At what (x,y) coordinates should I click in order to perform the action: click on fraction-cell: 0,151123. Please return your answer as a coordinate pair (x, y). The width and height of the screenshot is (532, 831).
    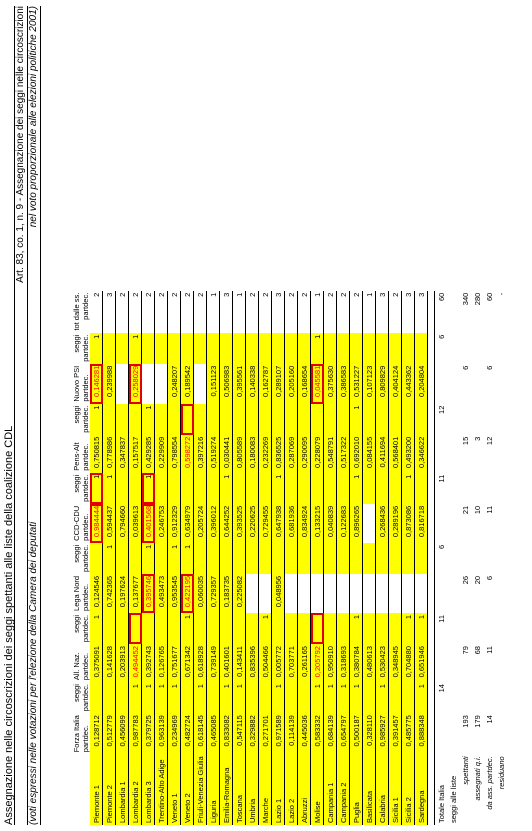
    Looking at the image, I should click on (213, 383).